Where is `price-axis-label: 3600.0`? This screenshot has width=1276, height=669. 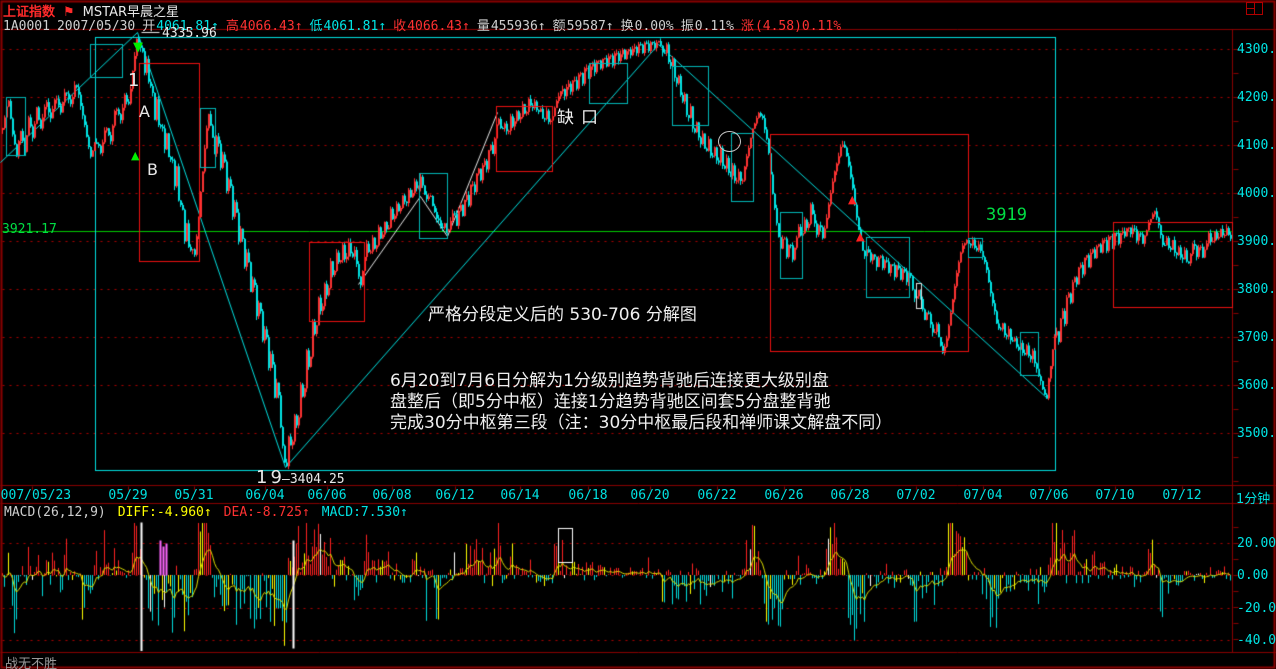 price-axis-label: 3600.0 is located at coordinates (1256, 385).